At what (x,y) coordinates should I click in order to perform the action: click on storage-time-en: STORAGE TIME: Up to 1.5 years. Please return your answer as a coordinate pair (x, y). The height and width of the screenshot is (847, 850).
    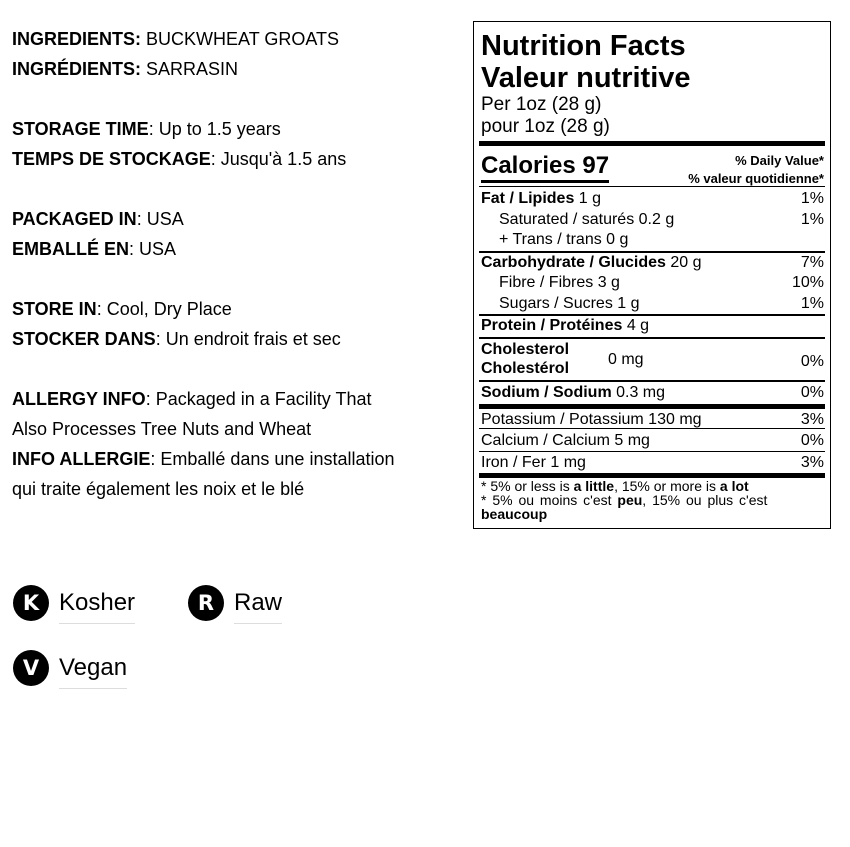
    Looking at the image, I should click on (146, 129).